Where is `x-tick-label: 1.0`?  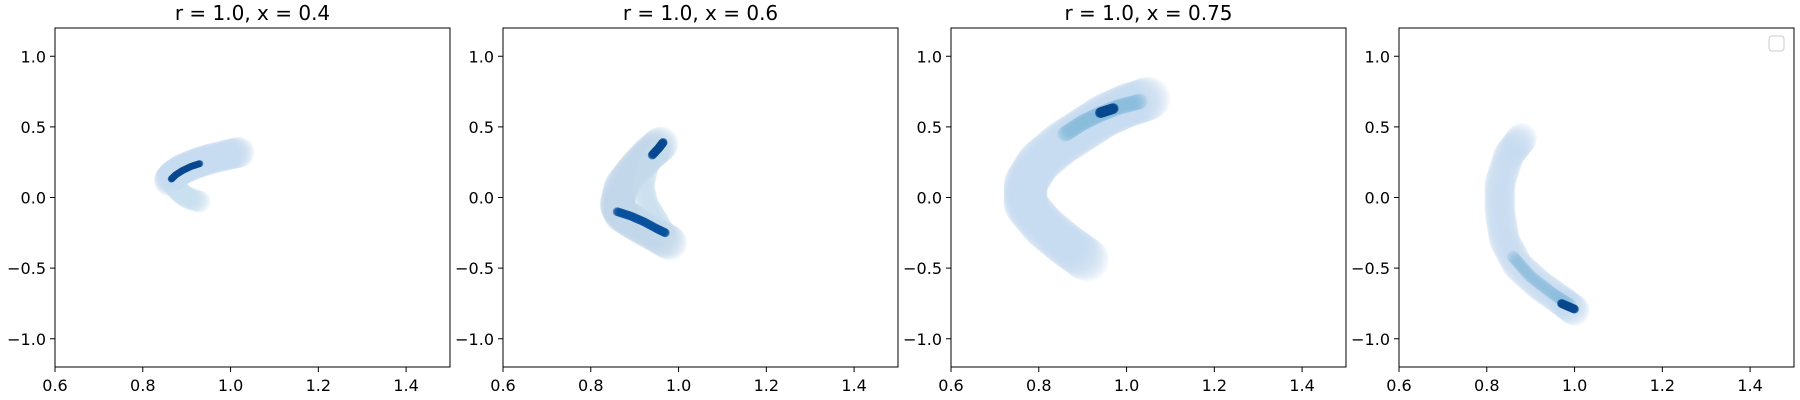 x-tick-label: 1.0 is located at coordinates (1126, 385).